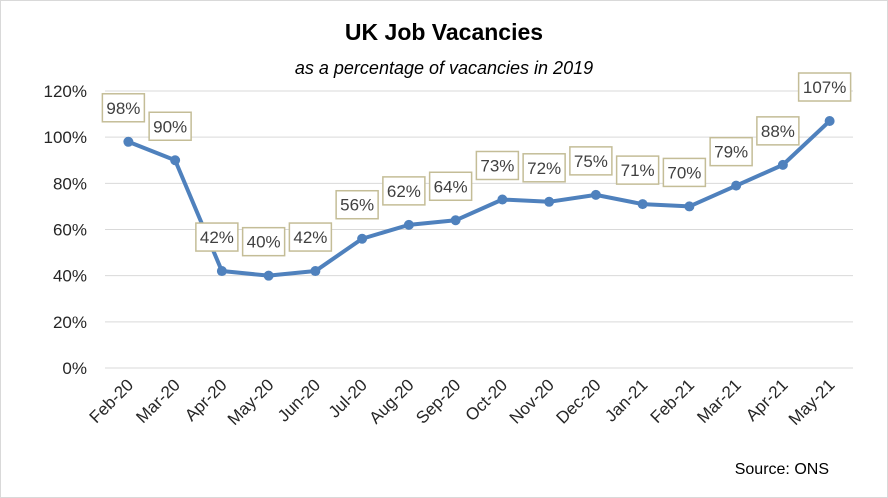 Image resolution: width=888 pixels, height=498 pixels. Describe the element at coordinates (781, 469) in the screenshot. I see `source-note: Source: ONS` at that location.